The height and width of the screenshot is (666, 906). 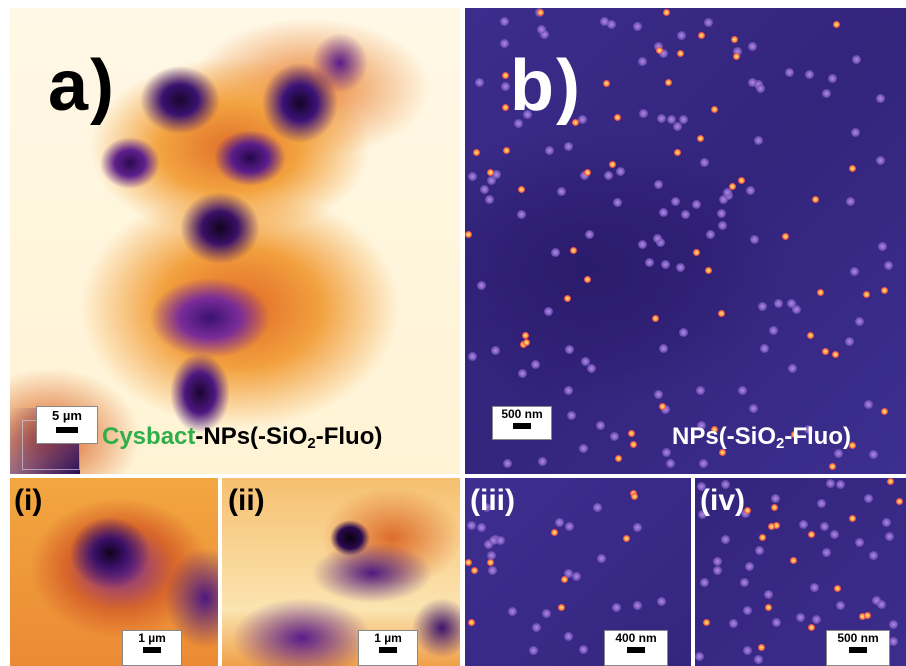 I want to click on scale-bar-a: 5 µm, so click(x=67, y=425).